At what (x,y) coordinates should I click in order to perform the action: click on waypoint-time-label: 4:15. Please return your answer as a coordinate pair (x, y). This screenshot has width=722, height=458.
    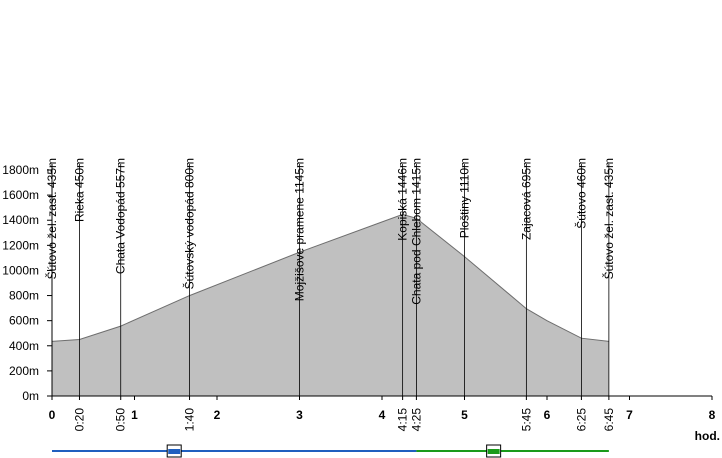
    Looking at the image, I should click on (403, 420).